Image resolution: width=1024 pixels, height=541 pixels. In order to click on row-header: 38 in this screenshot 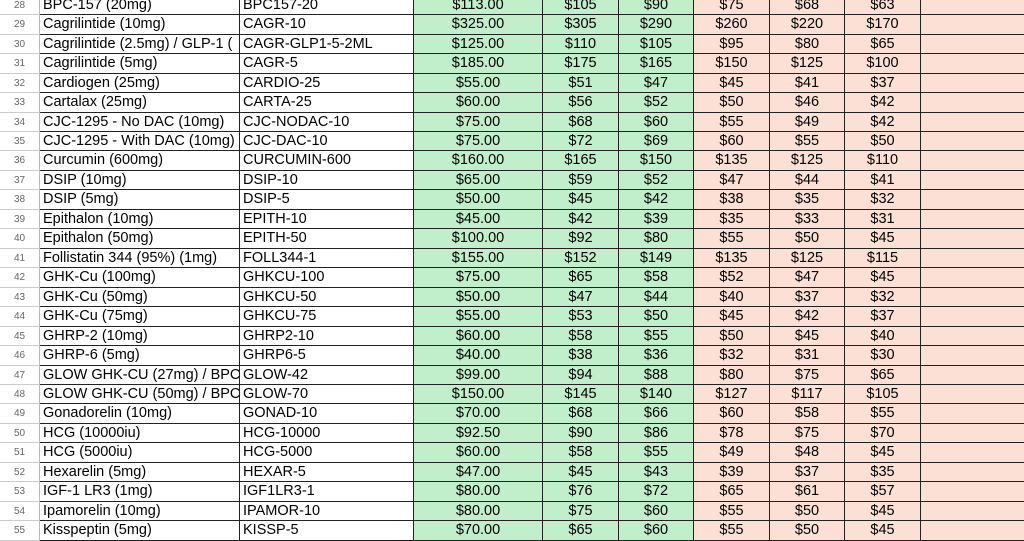, I will do `click(20, 200)`.